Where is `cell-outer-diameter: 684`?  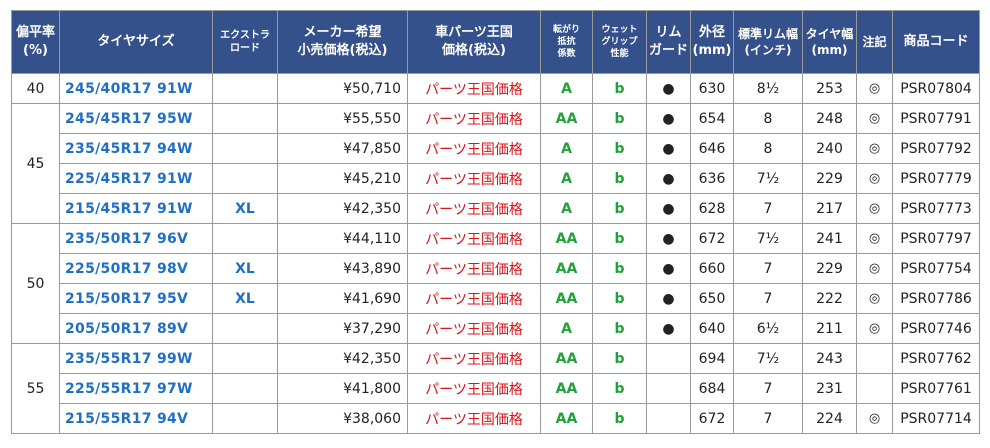
cell-outer-diameter: 684 is located at coordinates (712, 388).